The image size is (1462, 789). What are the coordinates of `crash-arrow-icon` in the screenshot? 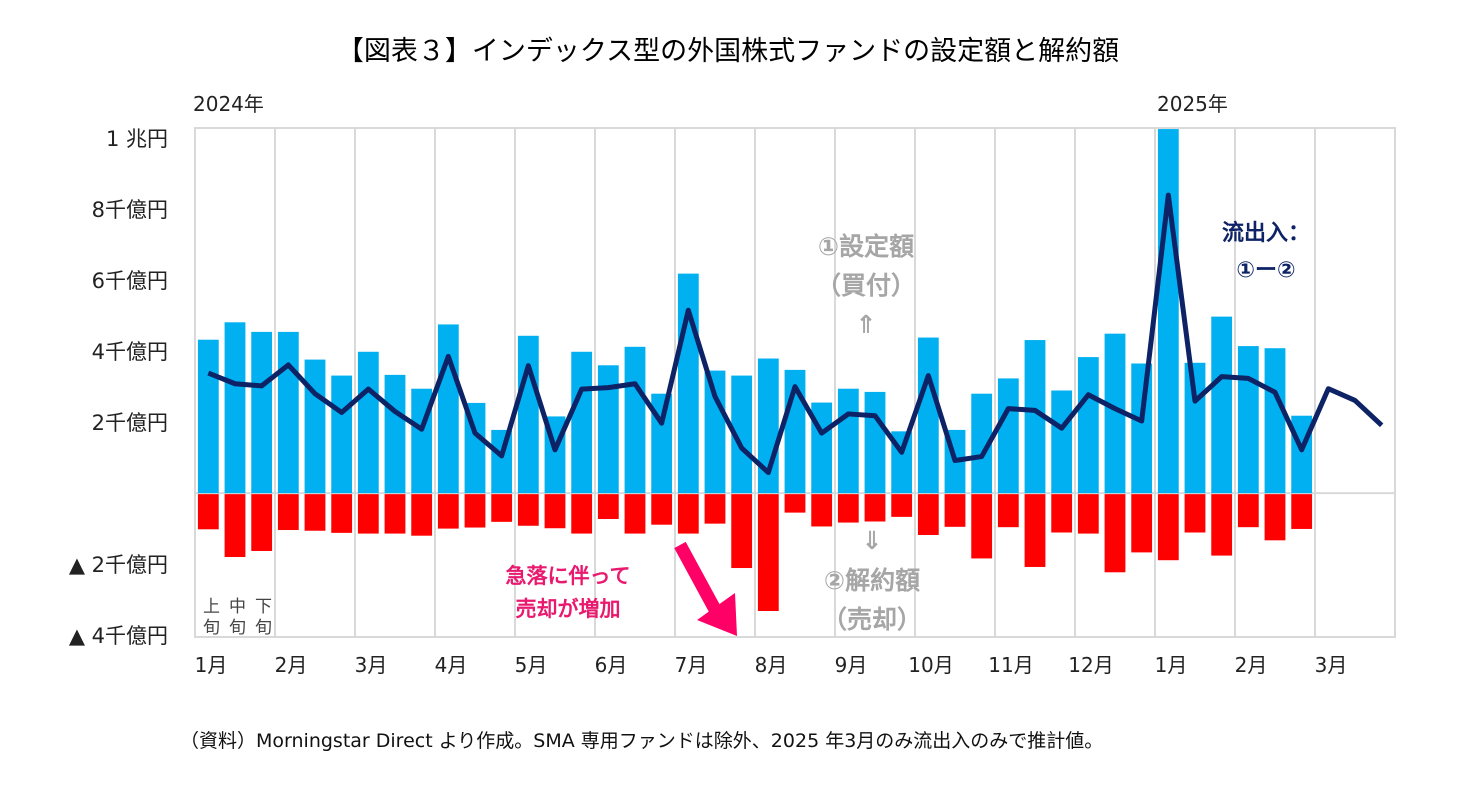 It's located at (705, 588).